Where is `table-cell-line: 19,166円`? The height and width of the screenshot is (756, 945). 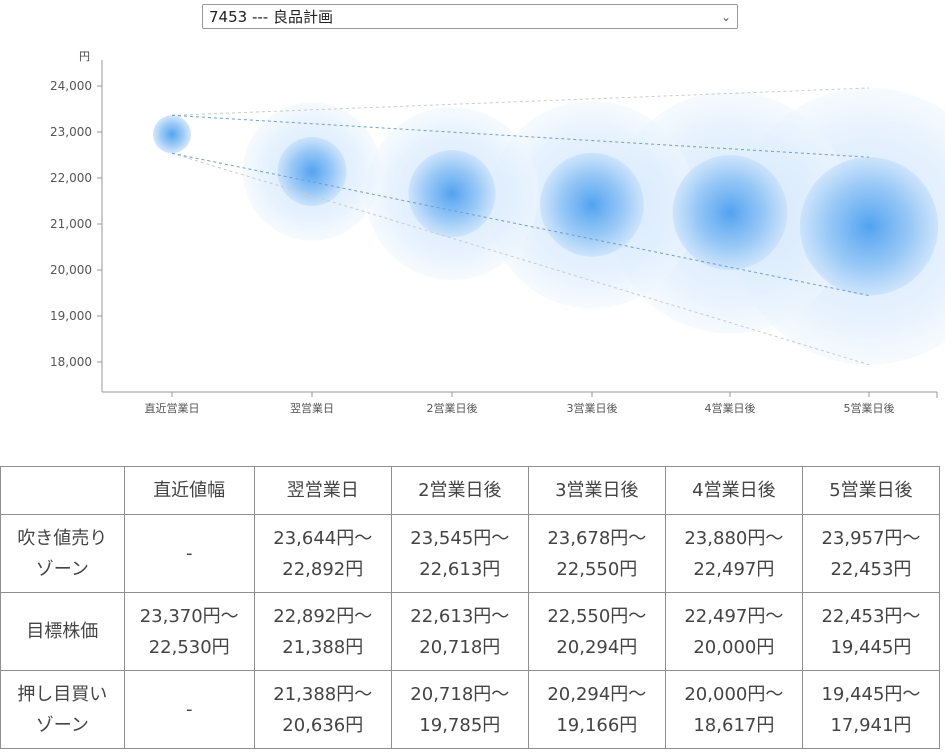 table-cell-line: 19,166円 is located at coordinates (597, 725).